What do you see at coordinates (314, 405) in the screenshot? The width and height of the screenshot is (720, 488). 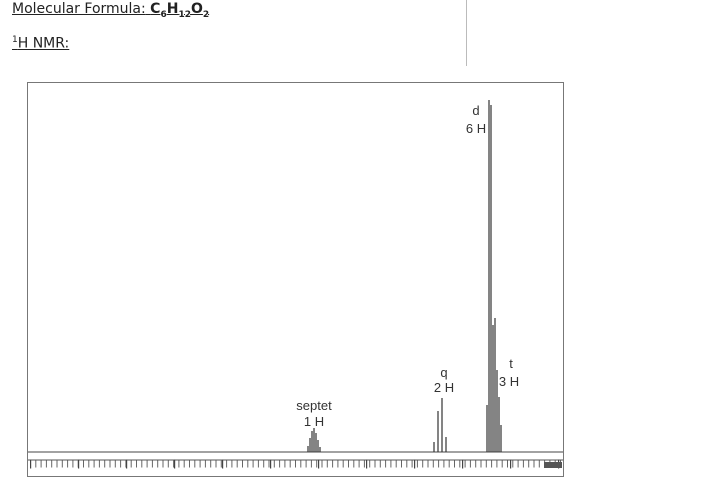 I see `peak-multiplicity: septet` at bounding box center [314, 405].